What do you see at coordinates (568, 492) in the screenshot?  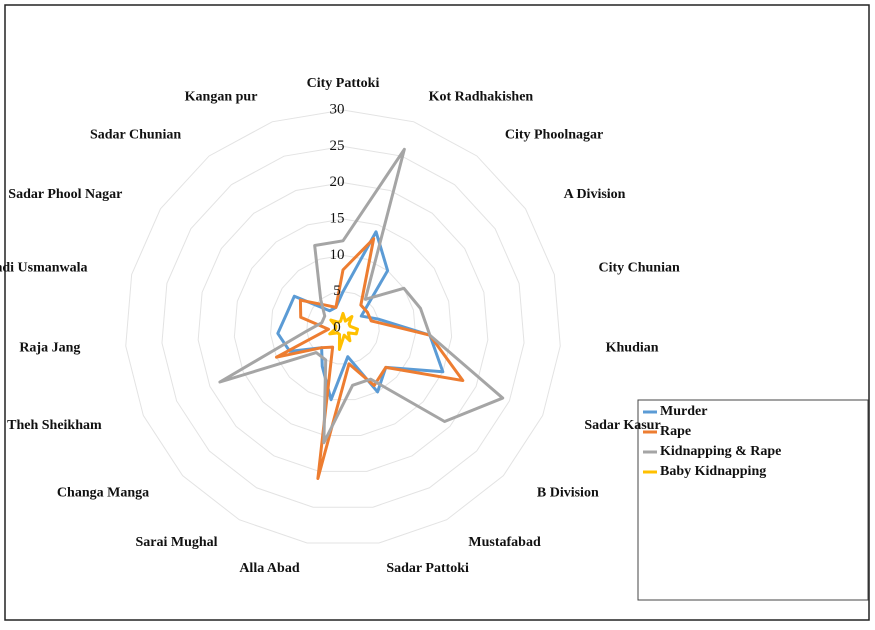 I see `category-label: B Division` at bounding box center [568, 492].